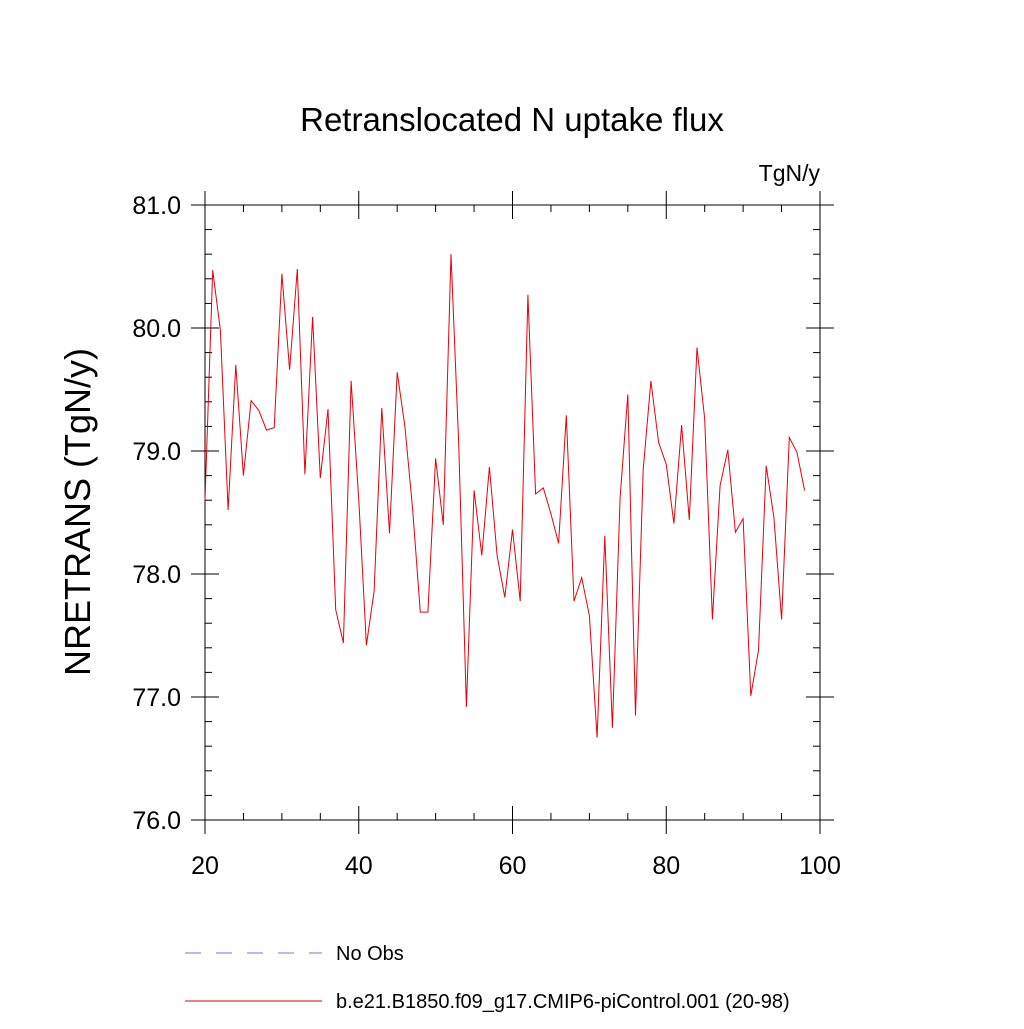 The width and height of the screenshot is (1024, 1029). Describe the element at coordinates (156, 329) in the screenshot. I see `y-tick-label: 80.0` at that location.